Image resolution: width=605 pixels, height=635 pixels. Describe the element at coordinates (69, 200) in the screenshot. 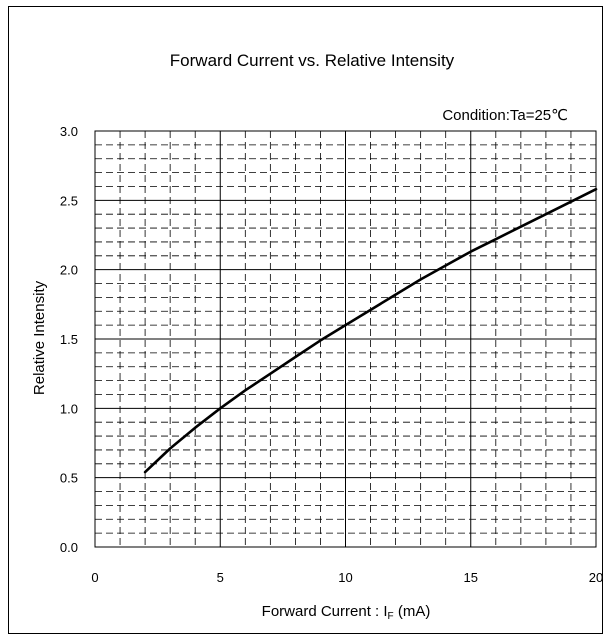

I see `y-tick-label: 2.5` at that location.